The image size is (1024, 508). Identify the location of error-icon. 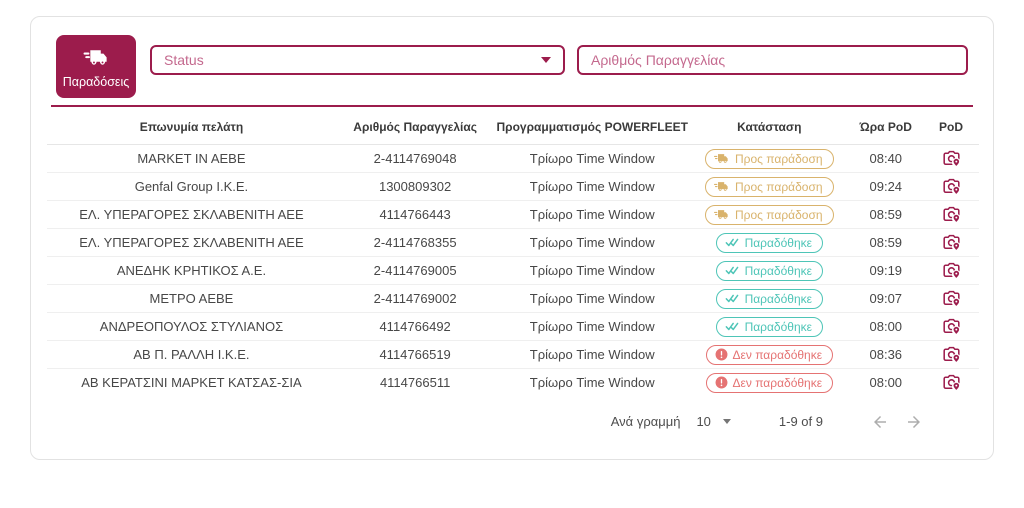
(721, 382).